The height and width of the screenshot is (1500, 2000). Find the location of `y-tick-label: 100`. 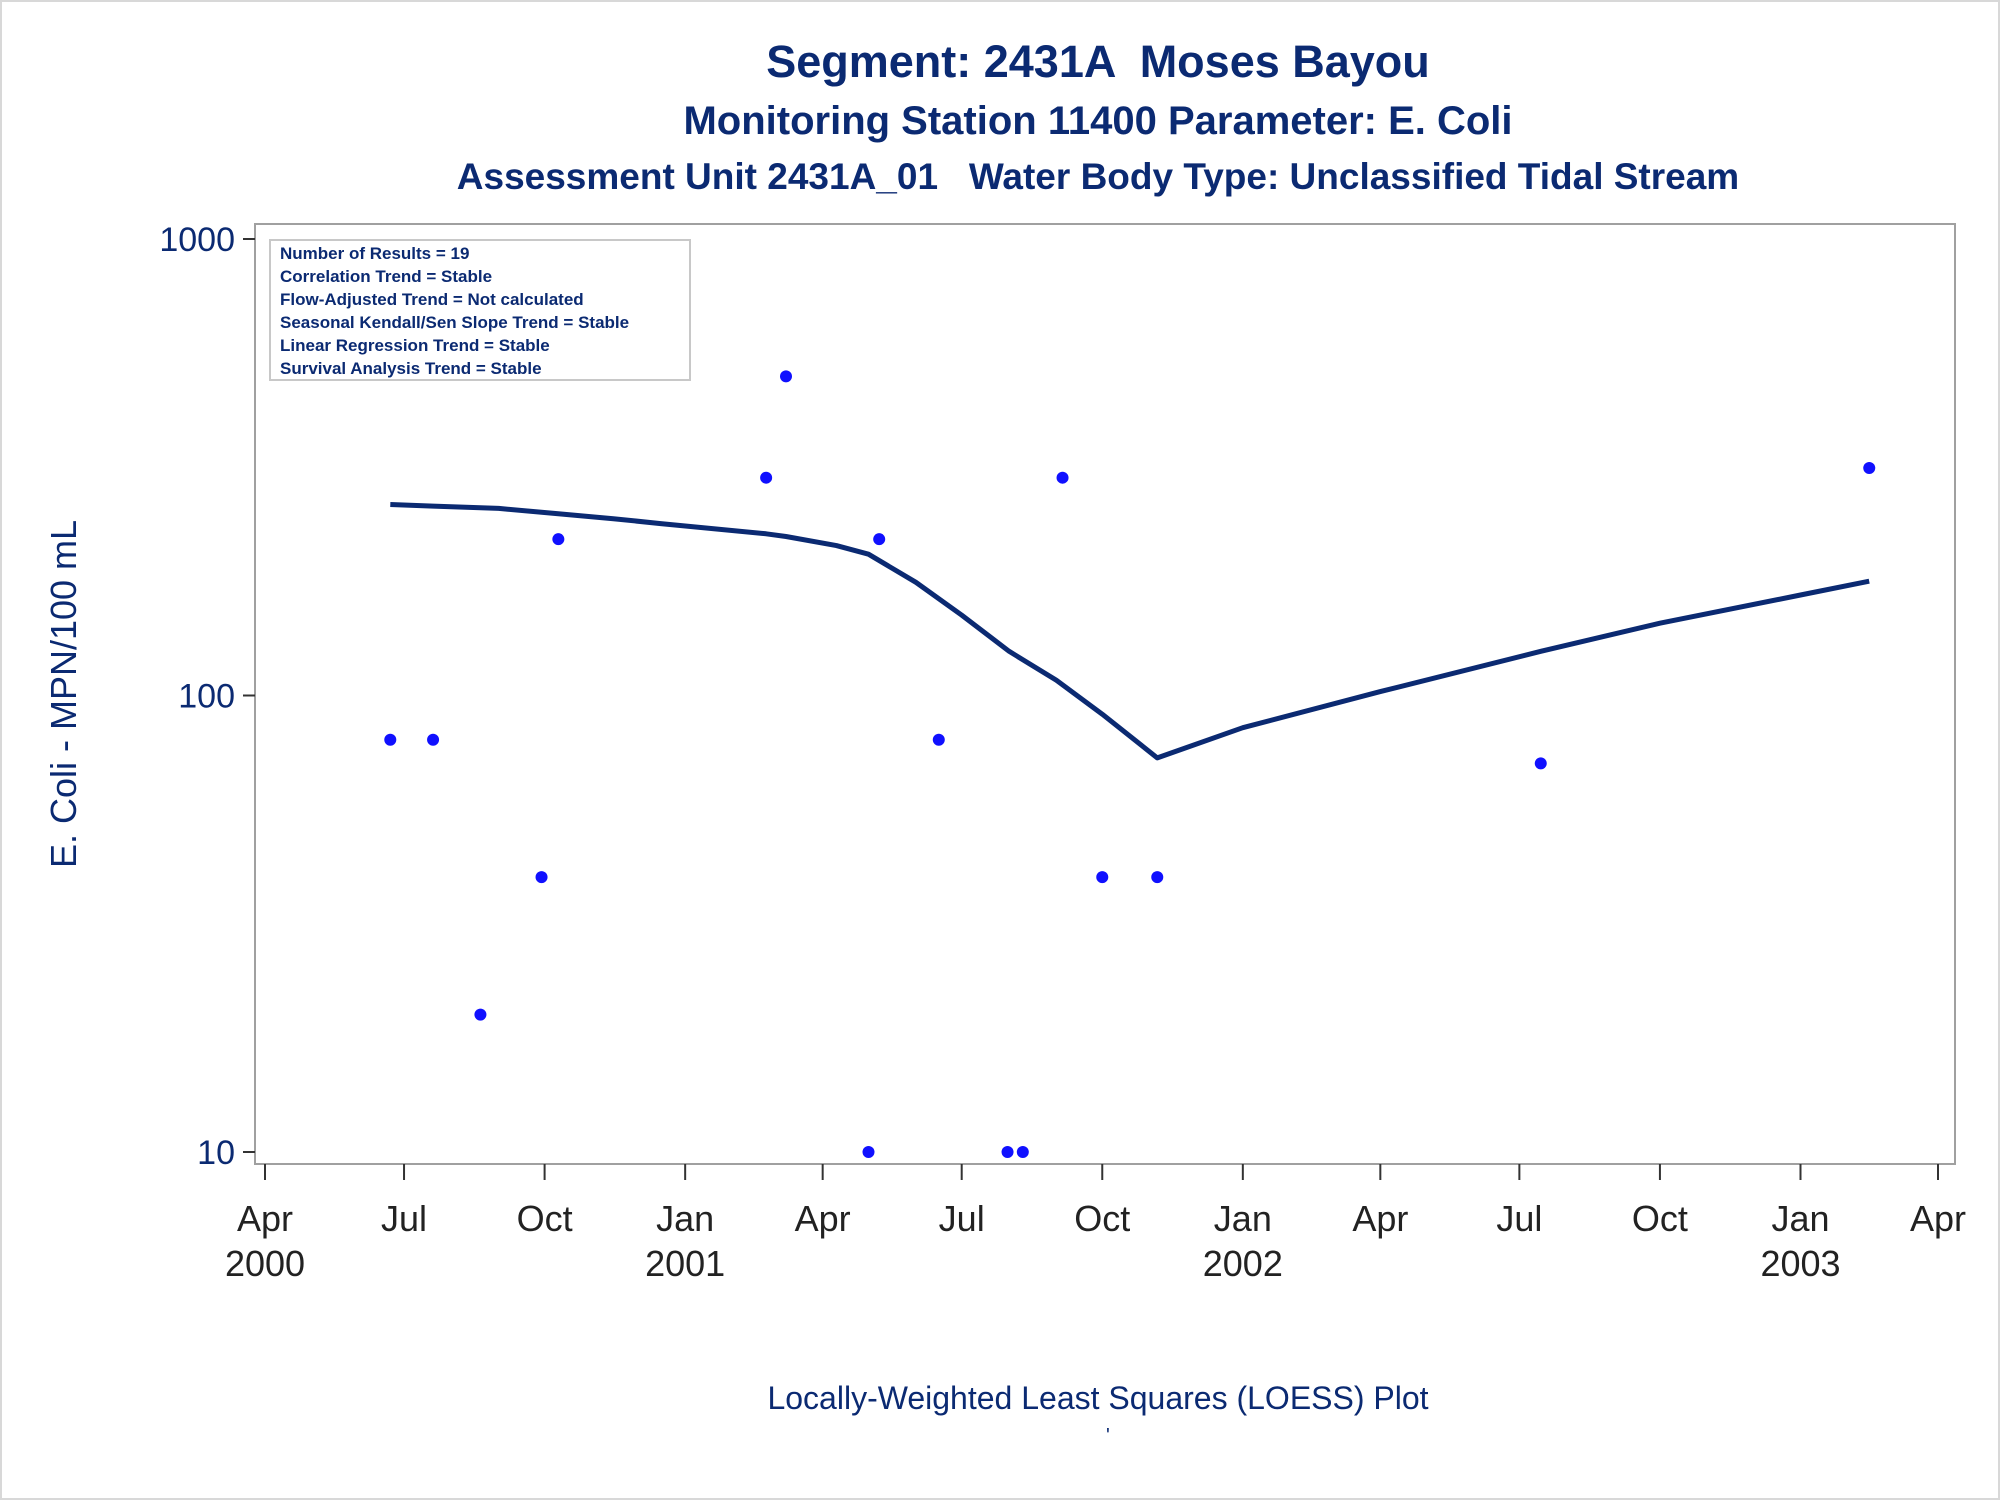

y-tick-label: 100 is located at coordinates (206, 697).